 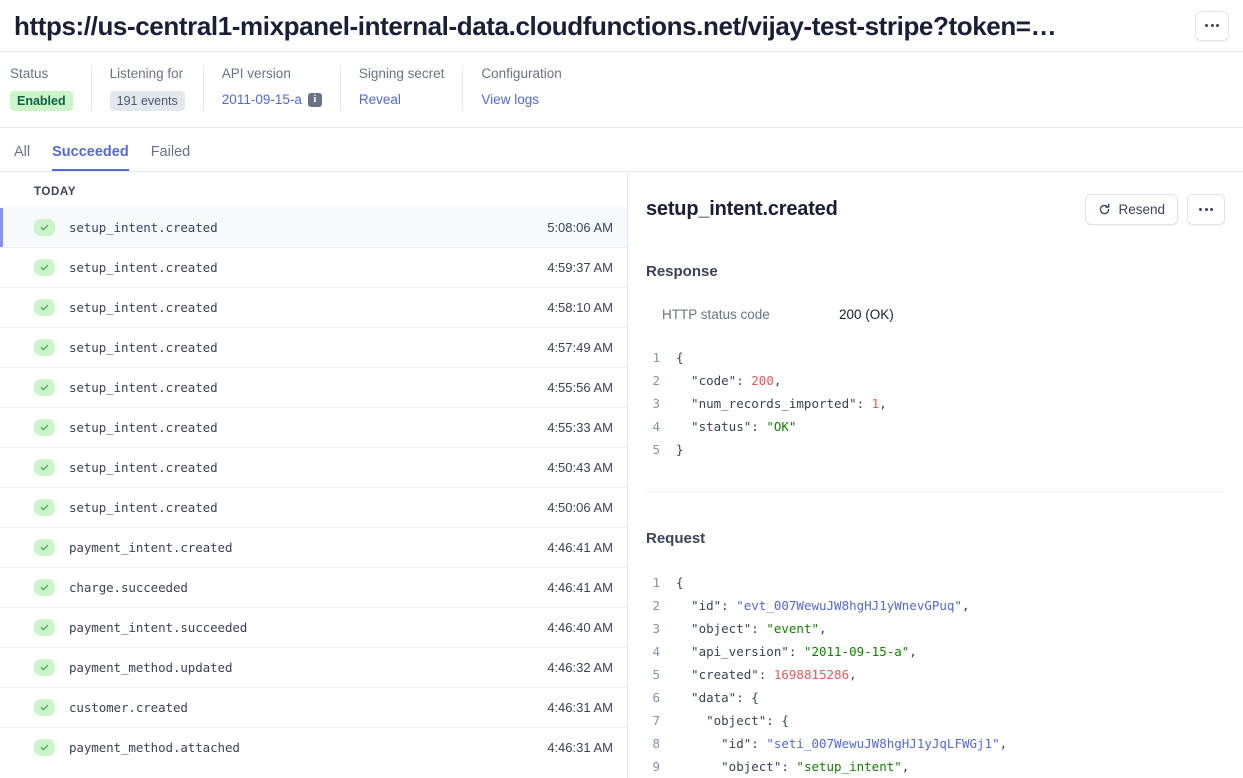 What do you see at coordinates (682, 271) in the screenshot?
I see `response-section-title: Response` at bounding box center [682, 271].